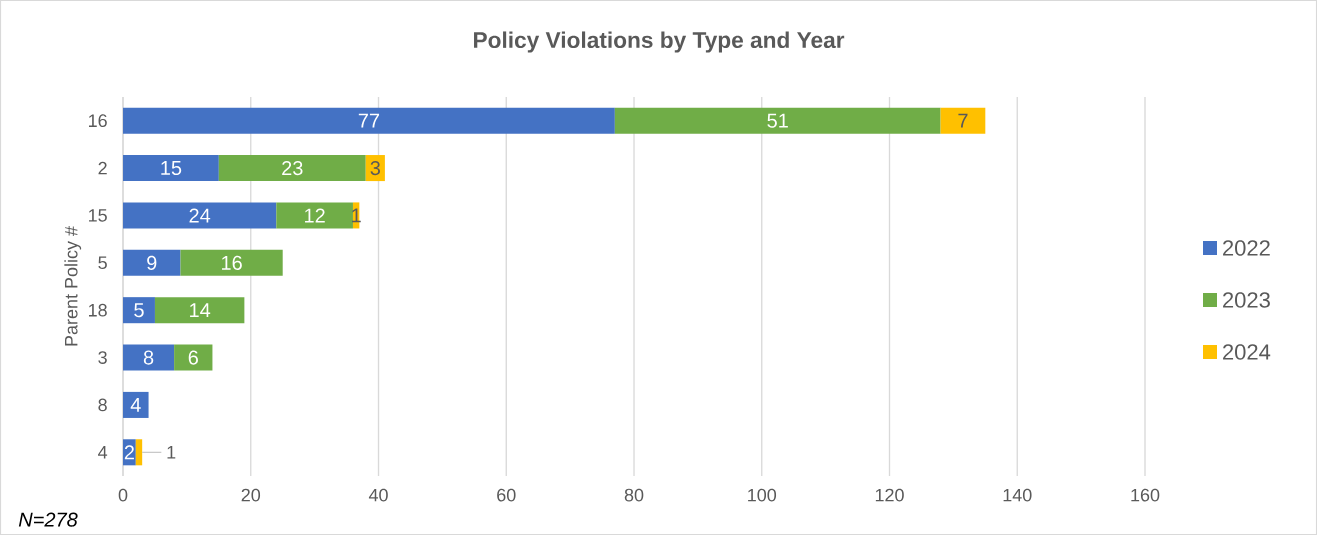 Image resolution: width=1317 pixels, height=535 pixels. What do you see at coordinates (171, 452) in the screenshot?
I see `data-label: 1` at bounding box center [171, 452].